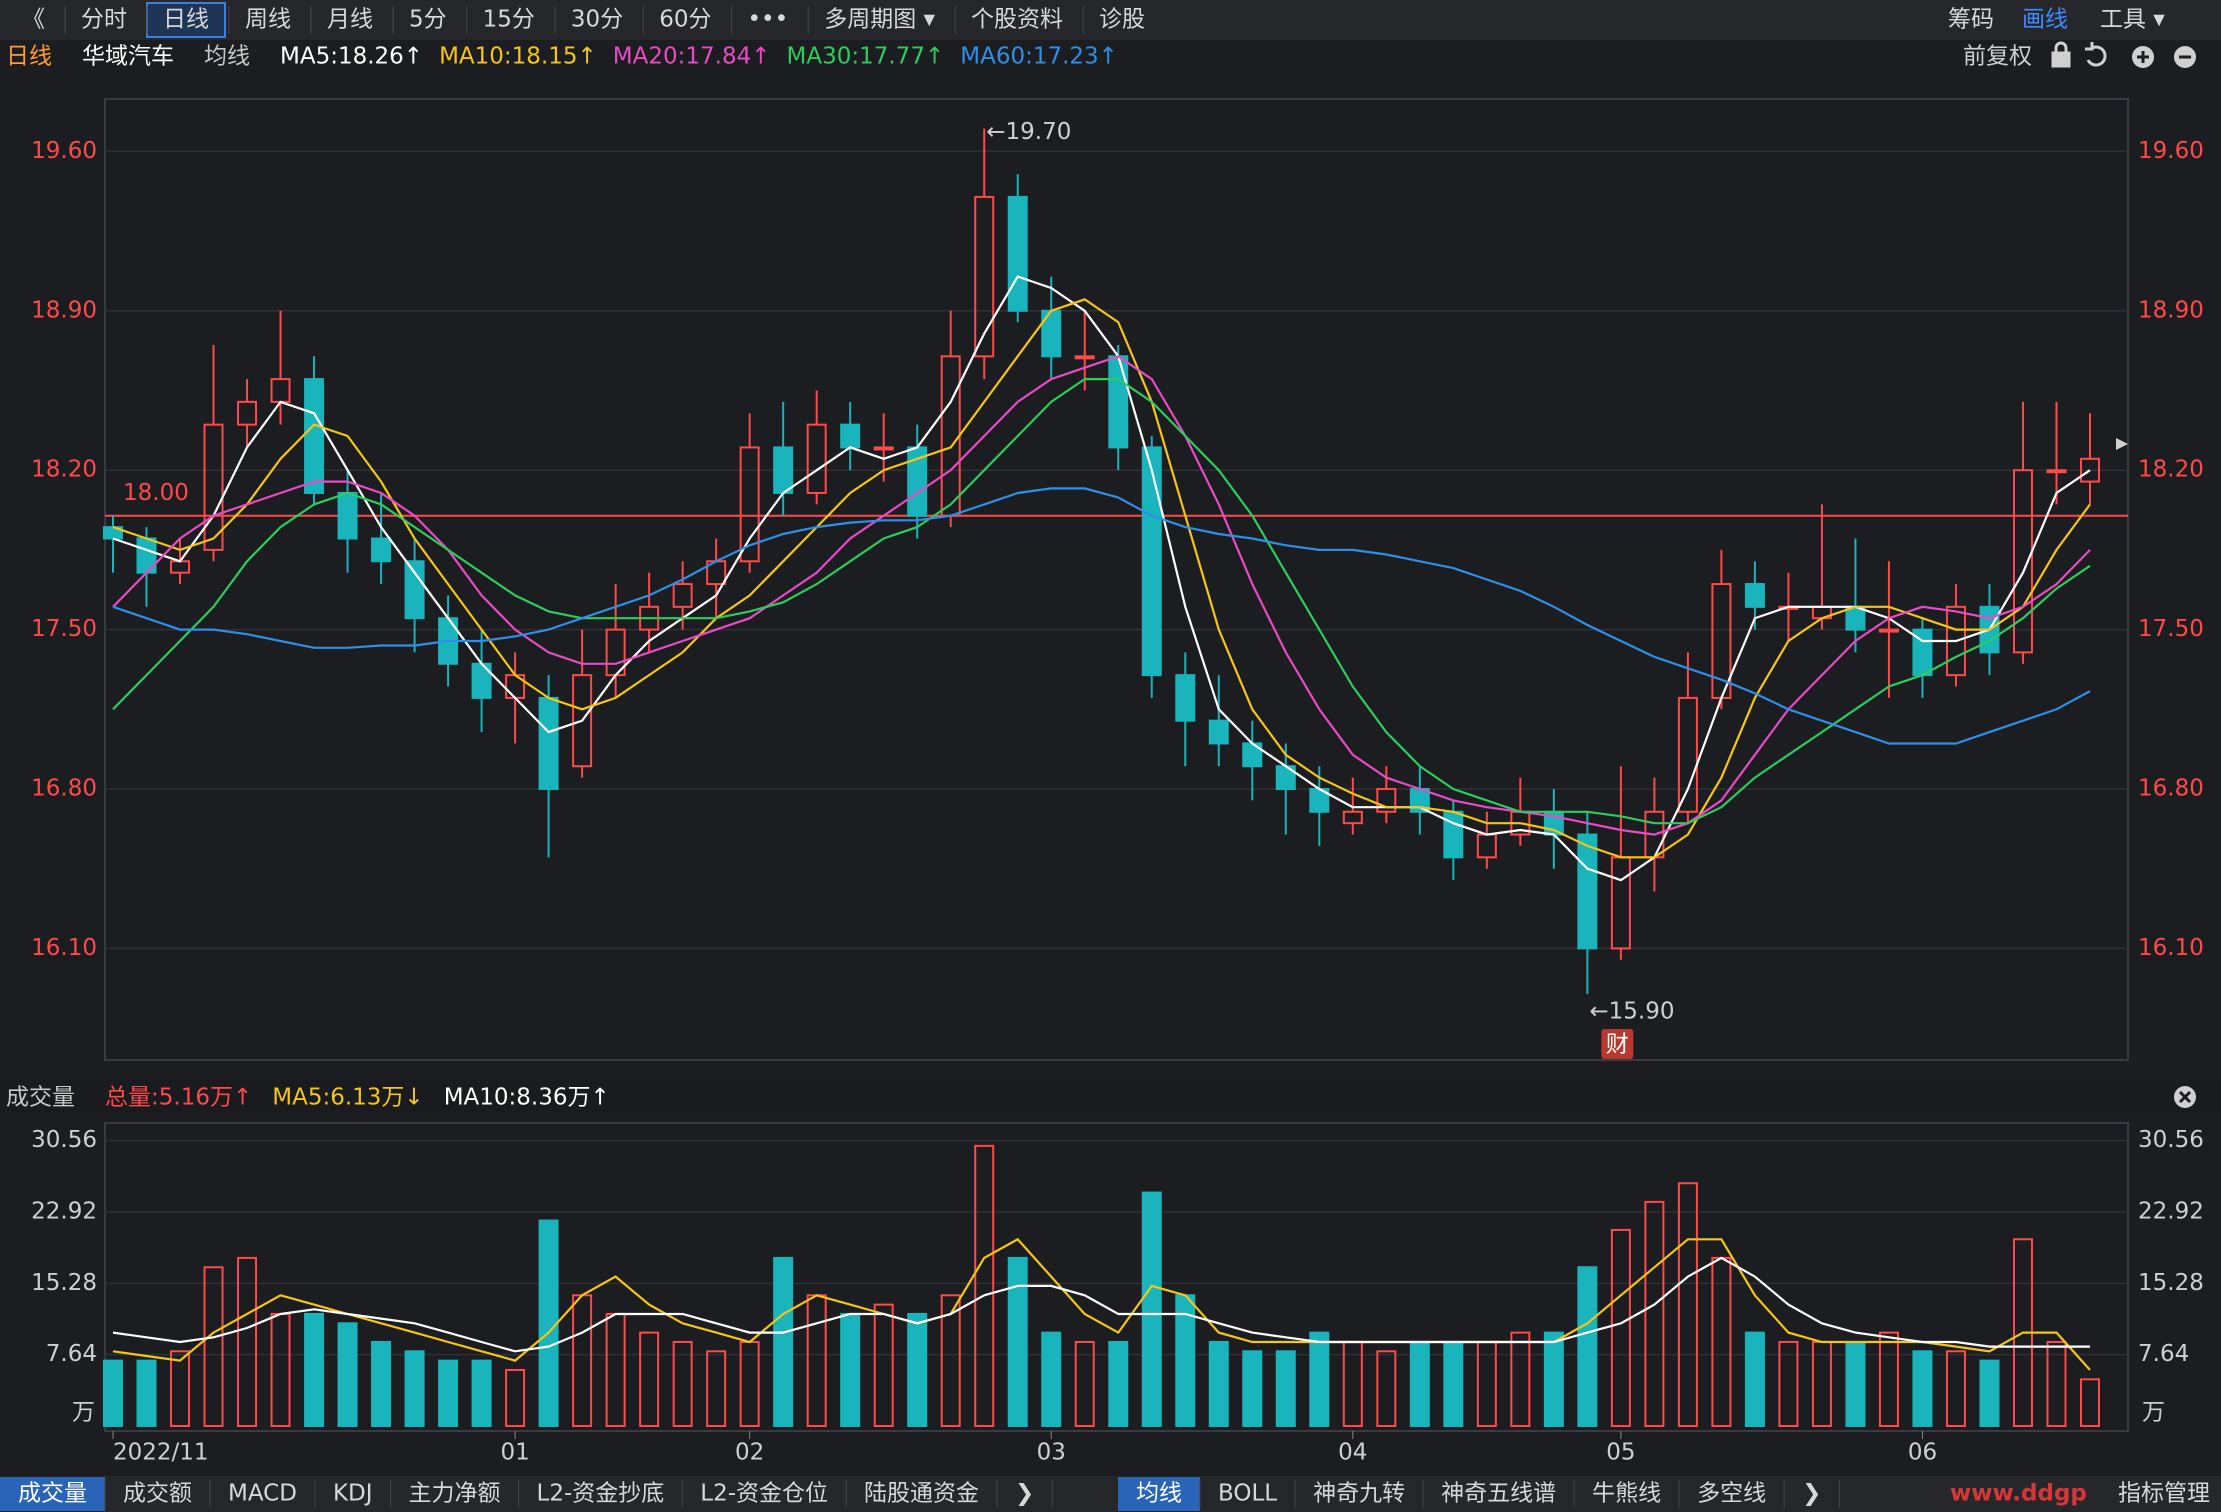 The width and height of the screenshot is (2221, 1512). Describe the element at coordinates (2171, 1283) in the screenshot. I see `y2-tick-label: 15.28` at that location.